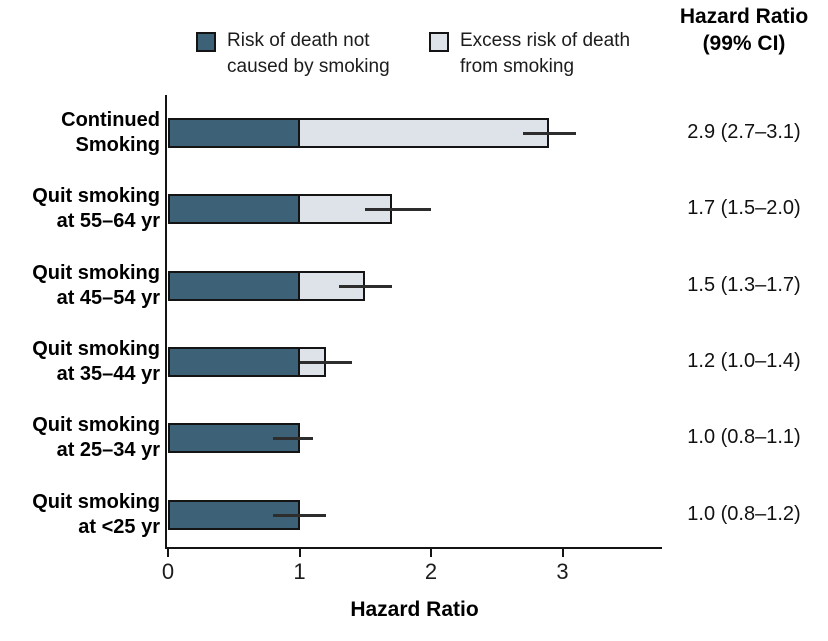  I want to click on row-label-line2: at 25–34 yr, so click(108, 450).